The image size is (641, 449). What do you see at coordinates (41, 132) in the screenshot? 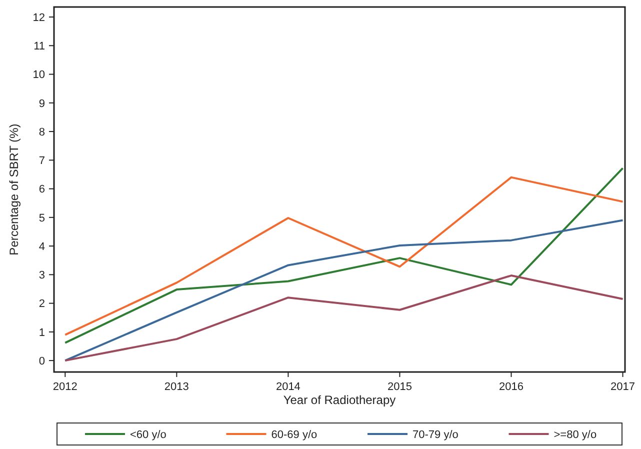
I see `y-tick-label: 8` at bounding box center [41, 132].